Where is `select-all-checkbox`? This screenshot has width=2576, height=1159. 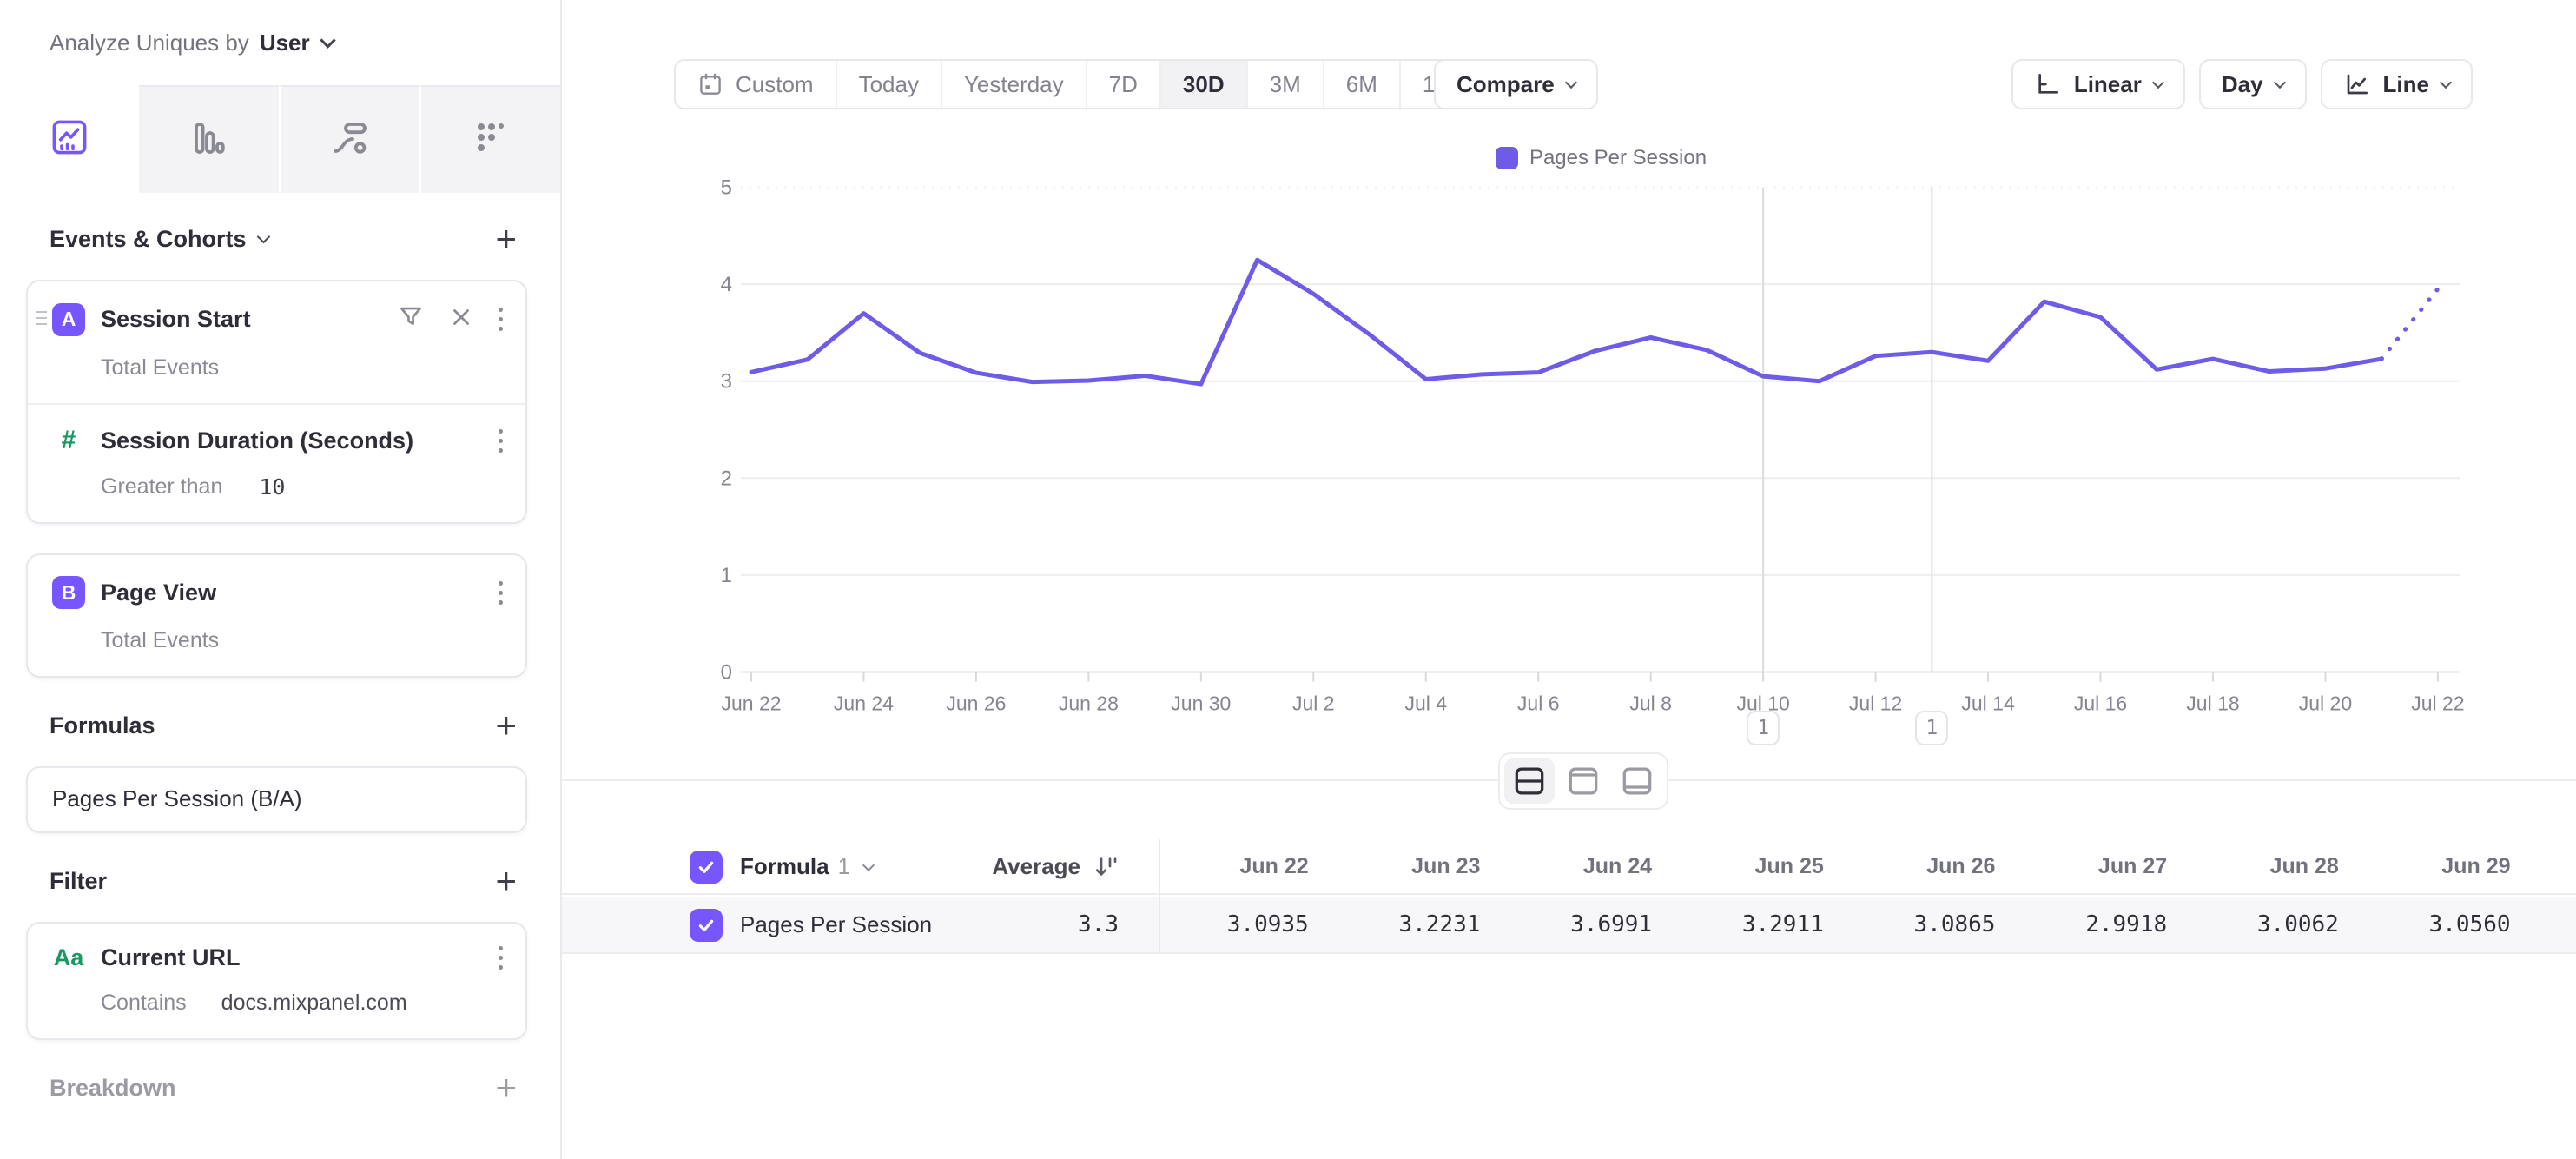
select-all-checkbox is located at coordinates (707, 867).